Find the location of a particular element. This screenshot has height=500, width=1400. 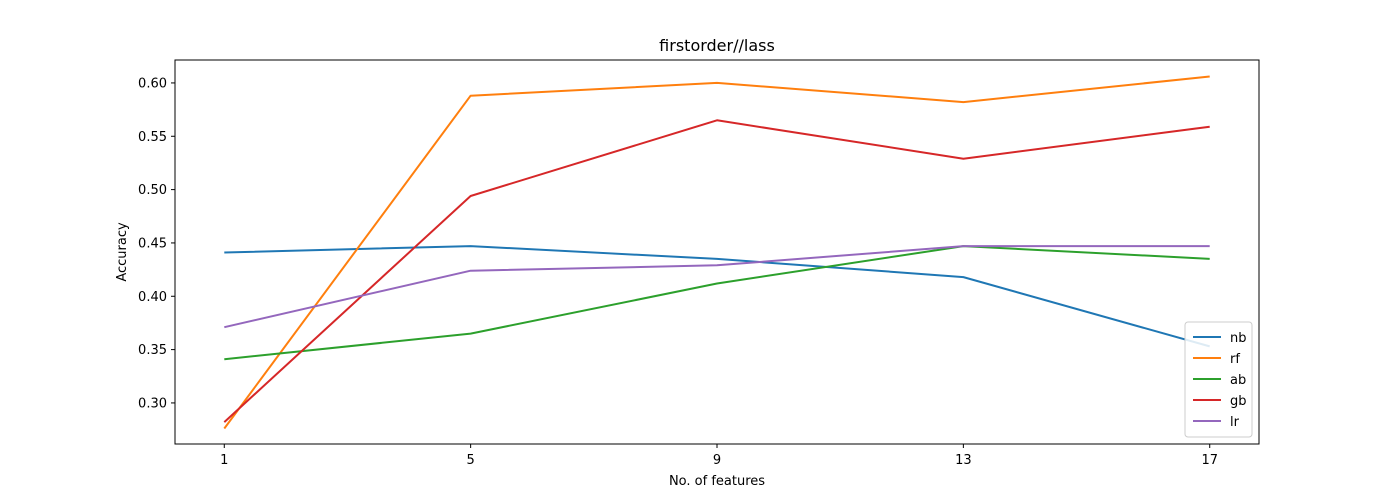

y-tick-label: 0.55 is located at coordinates (152, 137).